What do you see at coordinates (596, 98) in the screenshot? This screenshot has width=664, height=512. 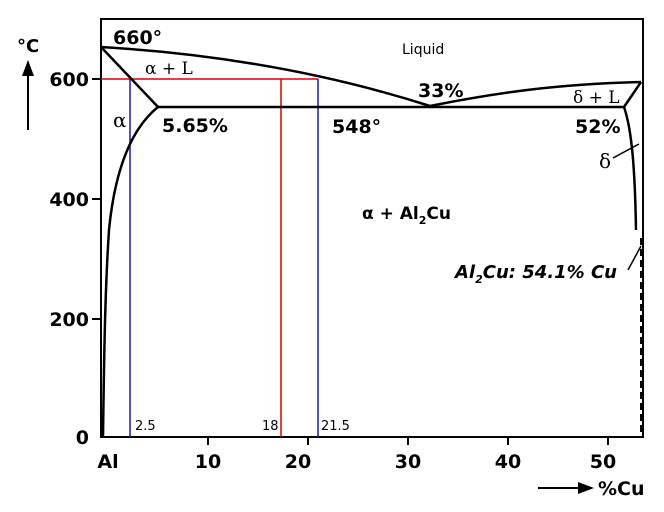 I see `delta-liquid-region-label: δ + L` at bounding box center [596, 98].